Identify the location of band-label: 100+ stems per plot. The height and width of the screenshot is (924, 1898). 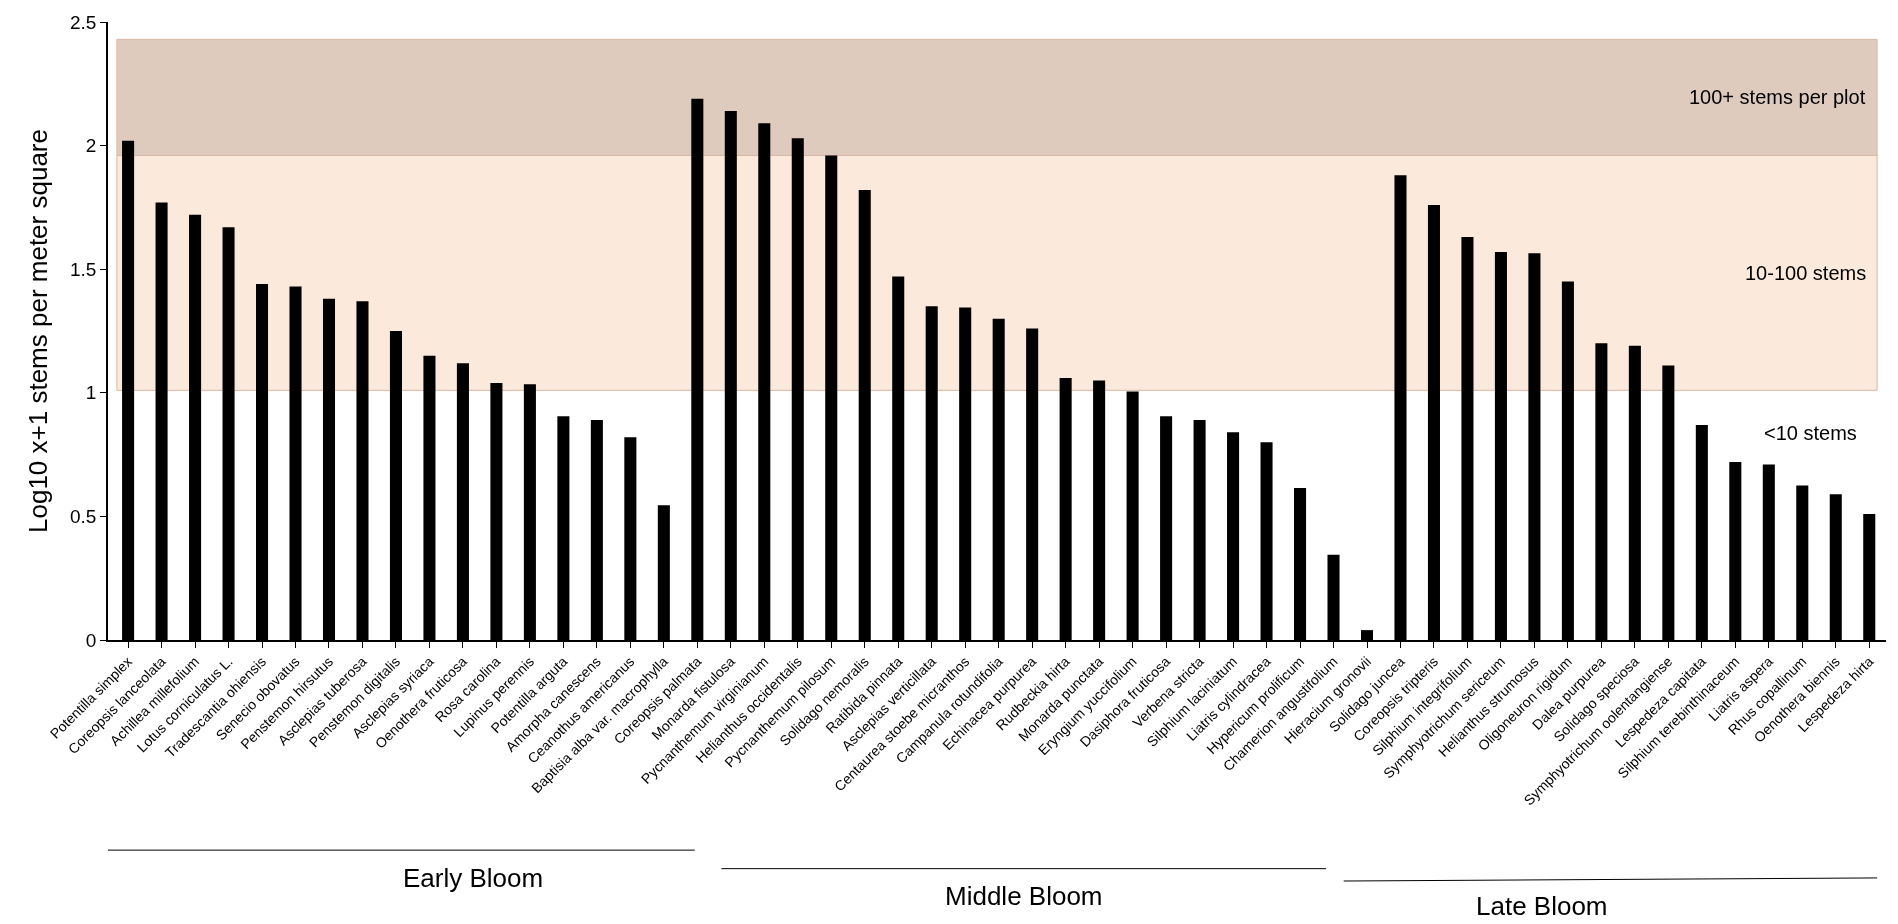
(1777, 97).